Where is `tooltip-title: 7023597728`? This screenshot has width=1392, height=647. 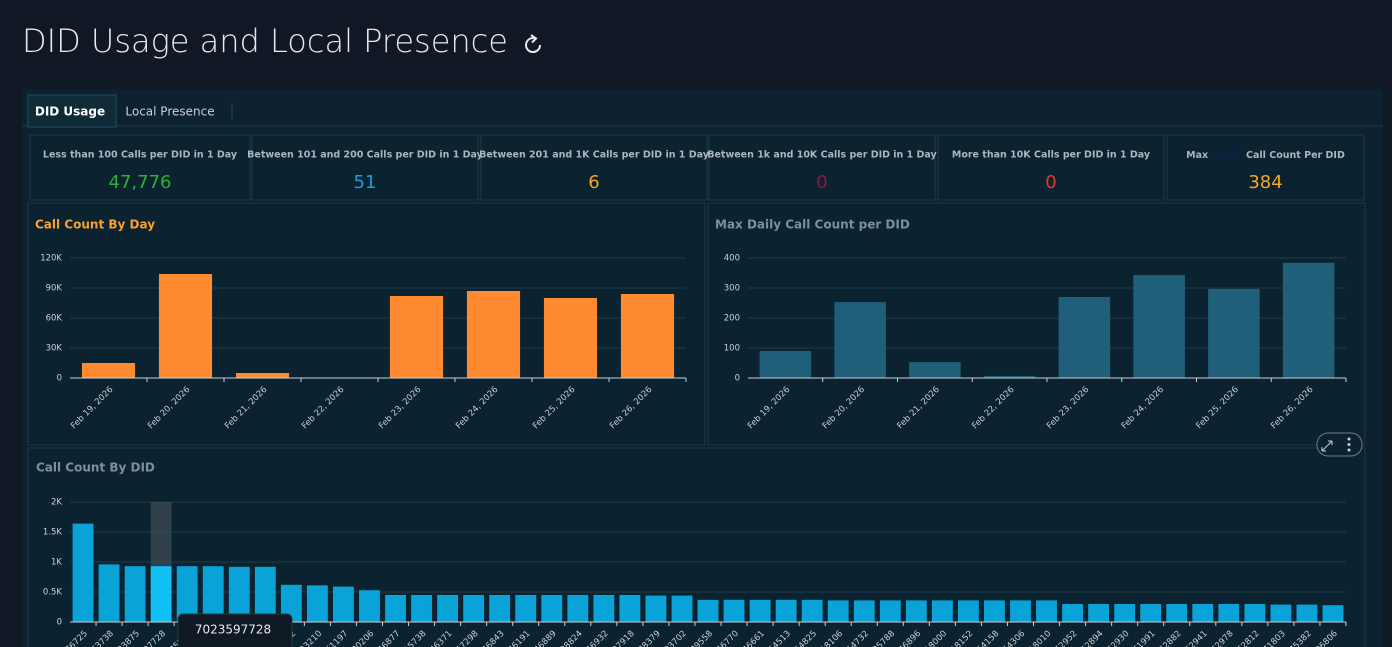 tooltip-title: 7023597728 is located at coordinates (233, 630).